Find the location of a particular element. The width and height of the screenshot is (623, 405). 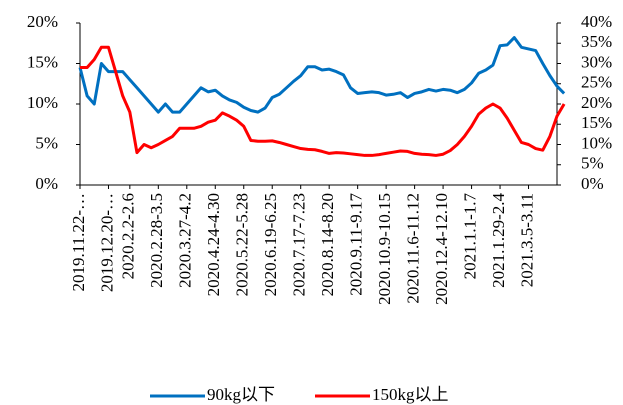

x-tick-label: 2020.9.11-9.17 is located at coordinates (356, 244).